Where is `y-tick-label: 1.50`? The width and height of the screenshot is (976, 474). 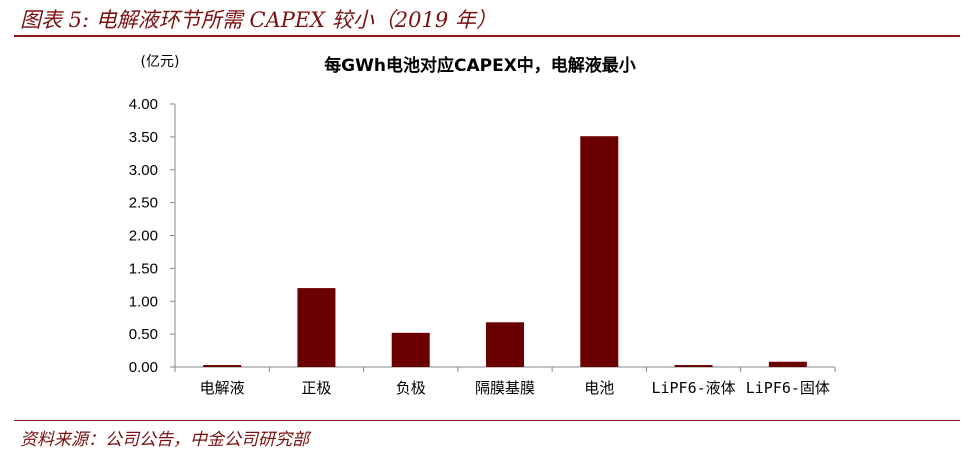
y-tick-label: 1.50 is located at coordinates (143, 268).